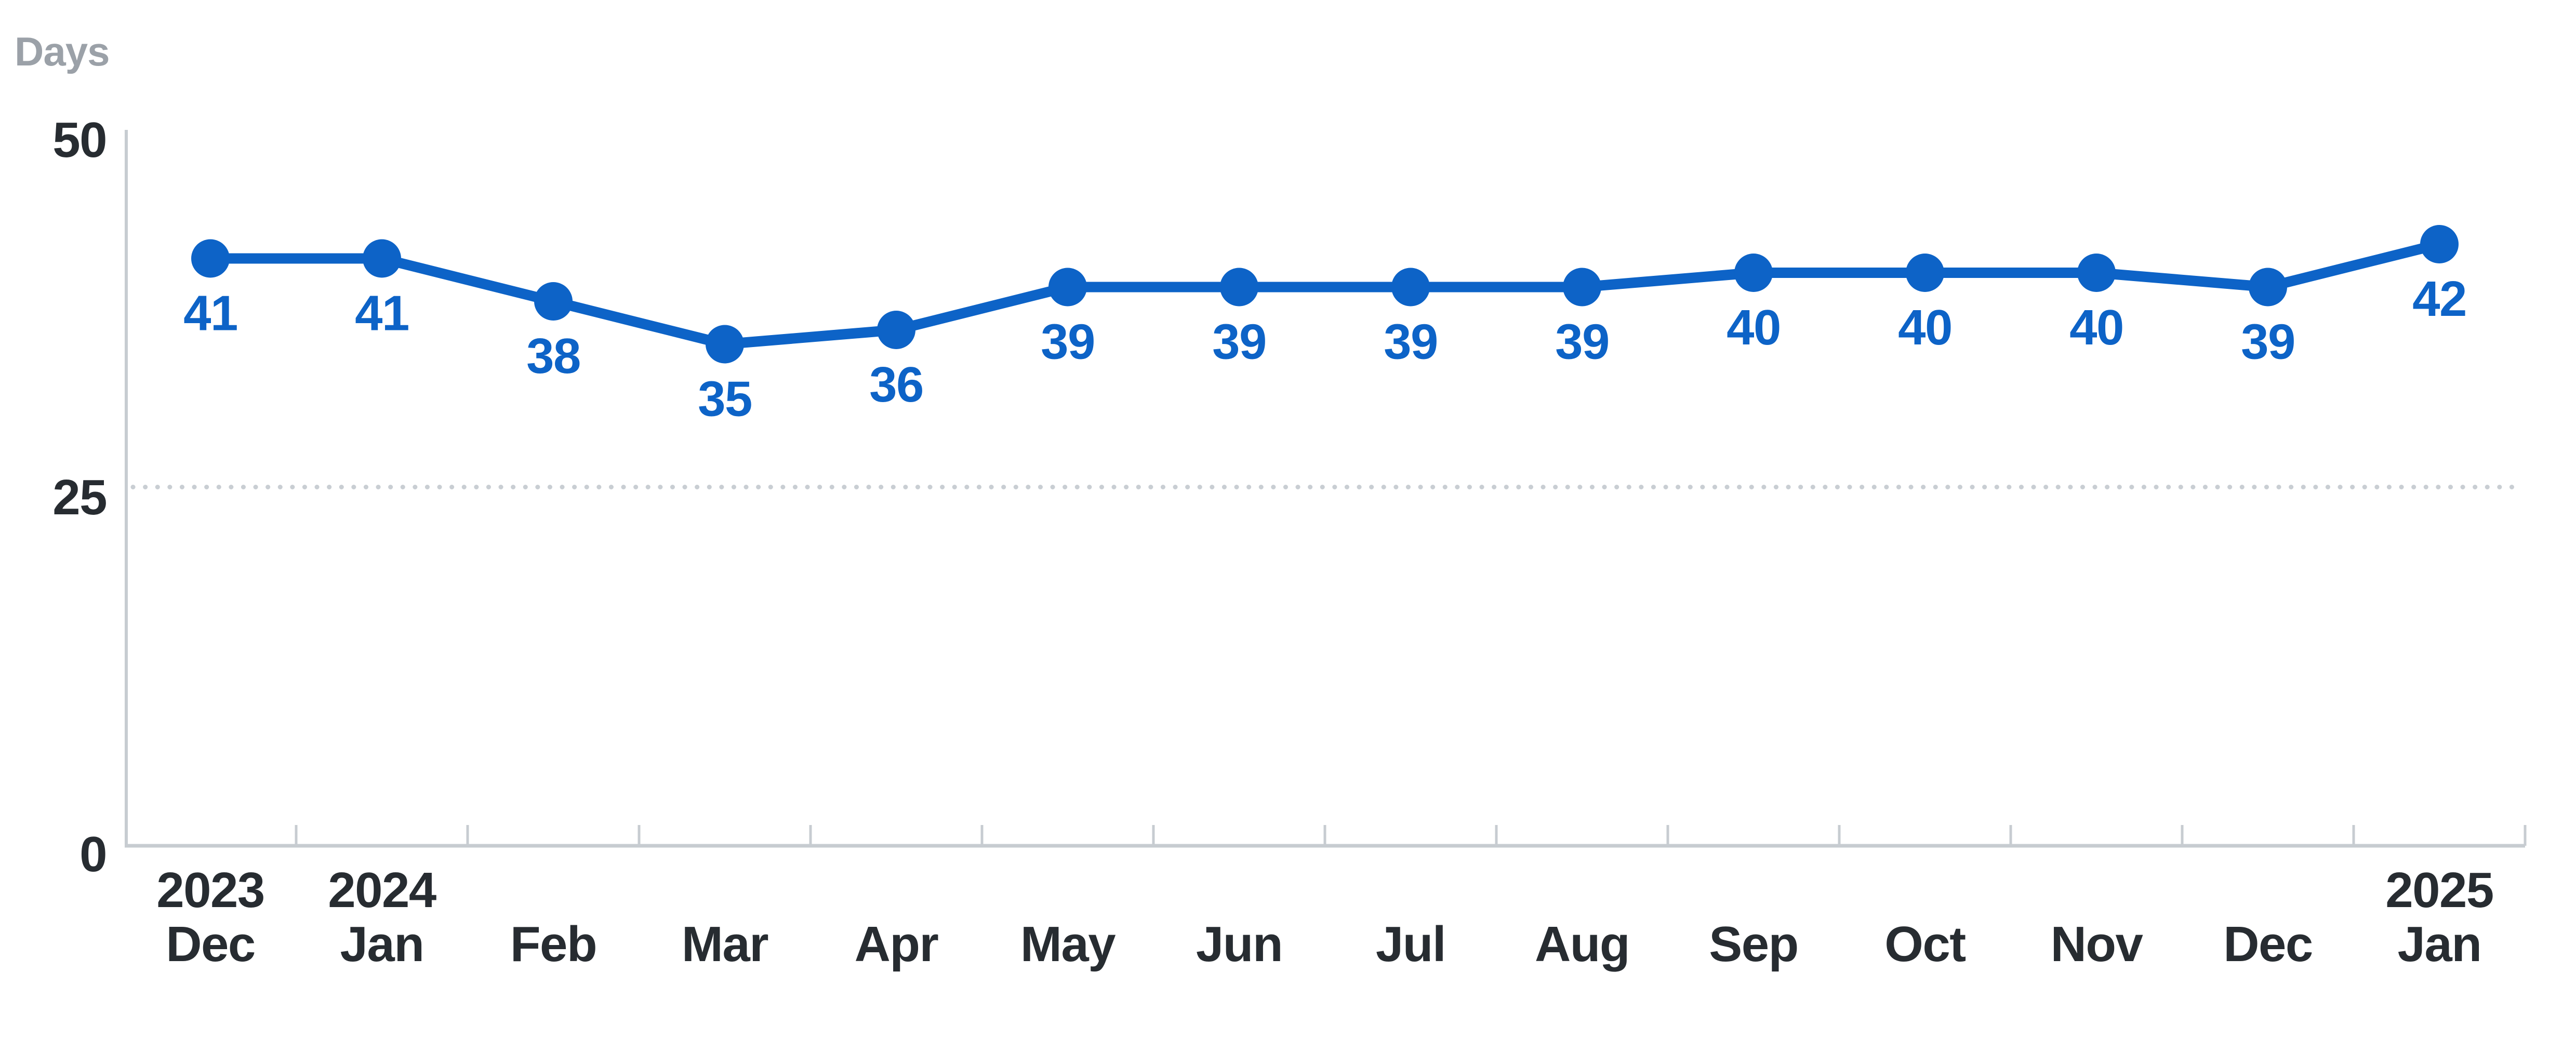 This screenshot has width=2576, height=1038. Describe the element at coordinates (2439, 890) in the screenshot. I see `x-tick-label-year: 2025` at that location.